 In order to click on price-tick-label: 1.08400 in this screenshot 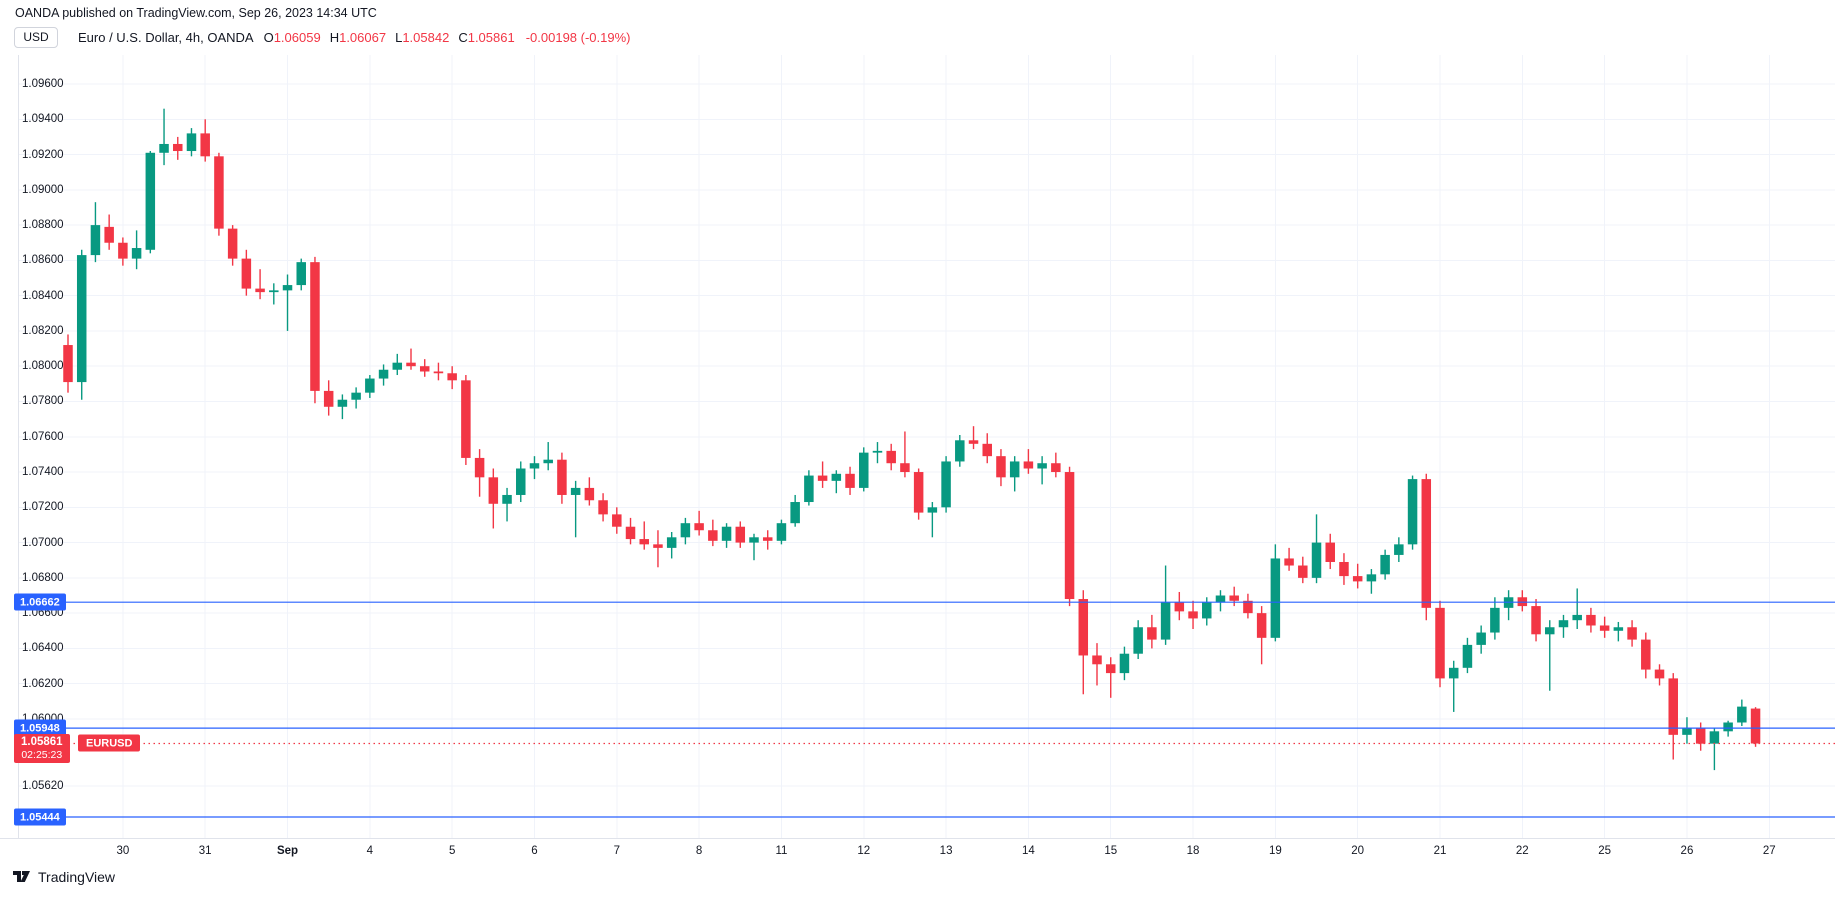, I will do `click(43, 295)`.